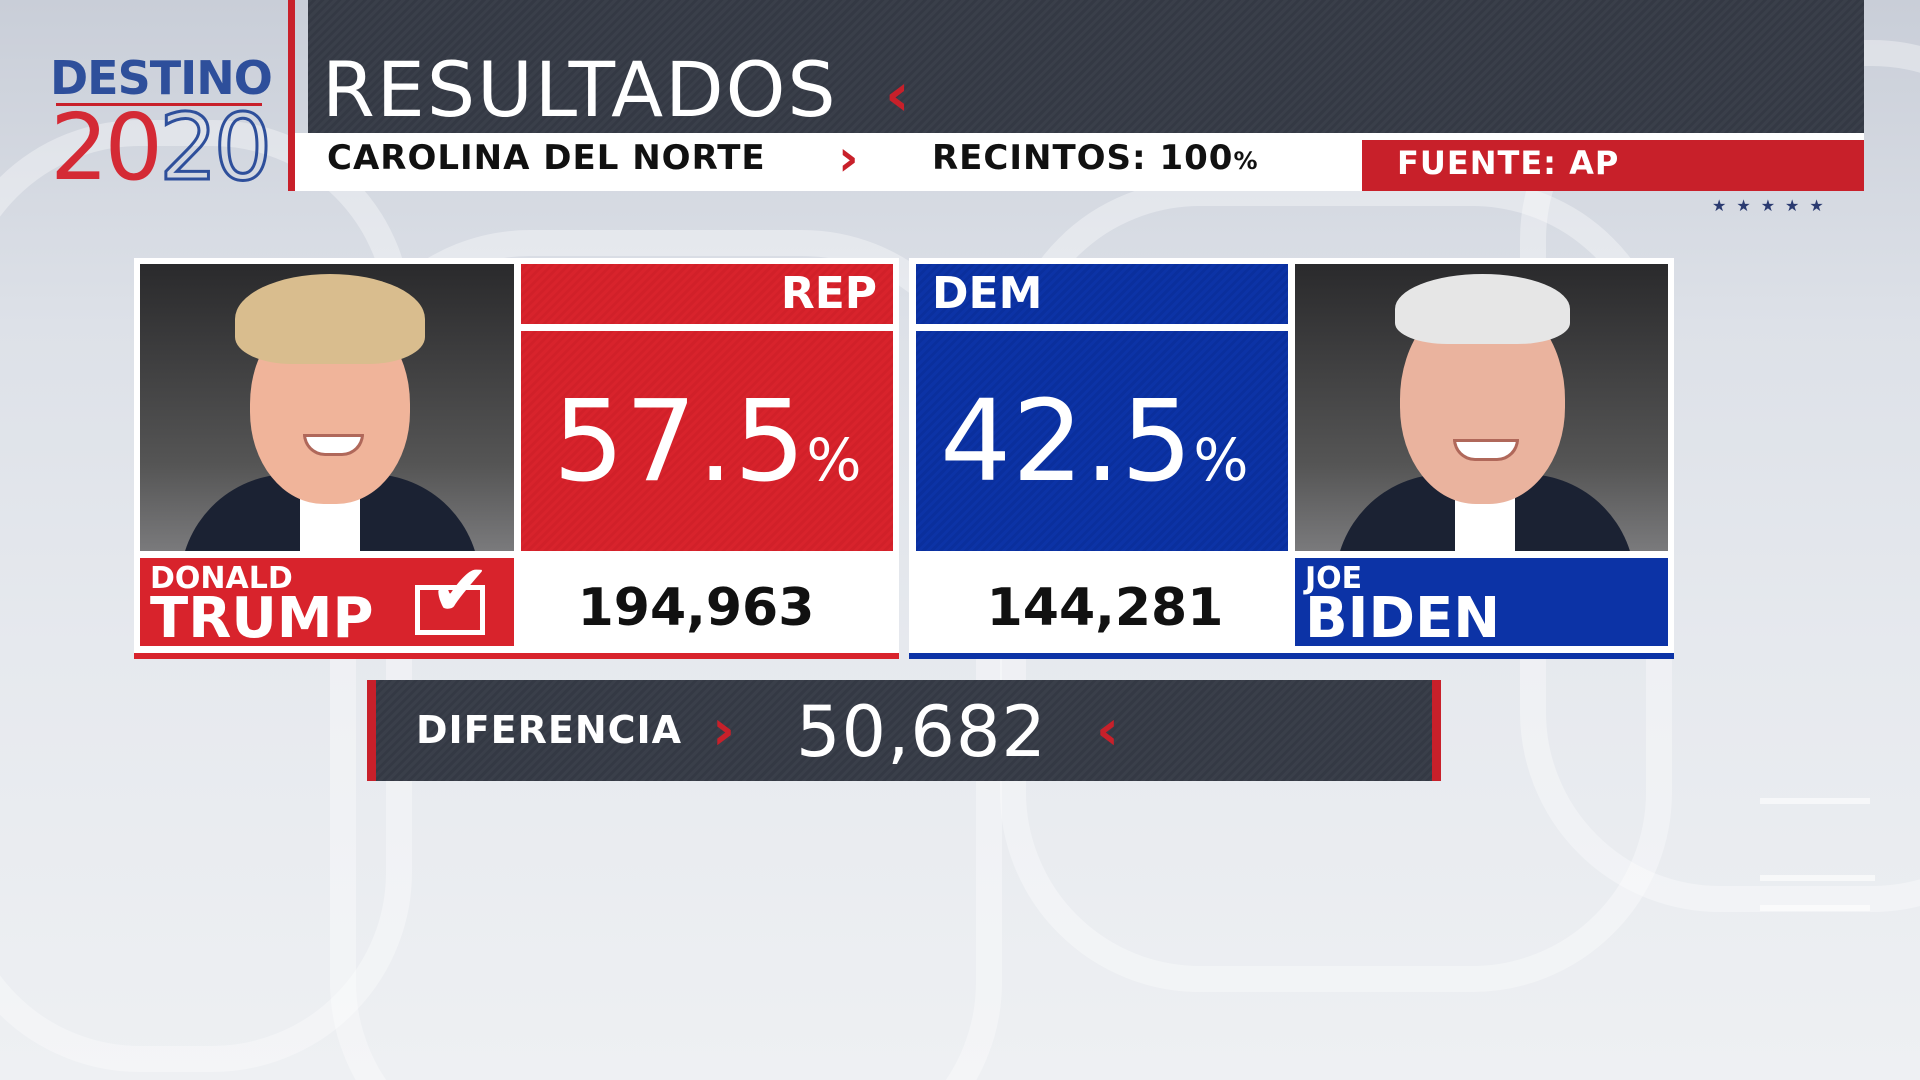  What do you see at coordinates (1095, 158) in the screenshot?
I see `precincts-reported: RECINTOS: 100%` at bounding box center [1095, 158].